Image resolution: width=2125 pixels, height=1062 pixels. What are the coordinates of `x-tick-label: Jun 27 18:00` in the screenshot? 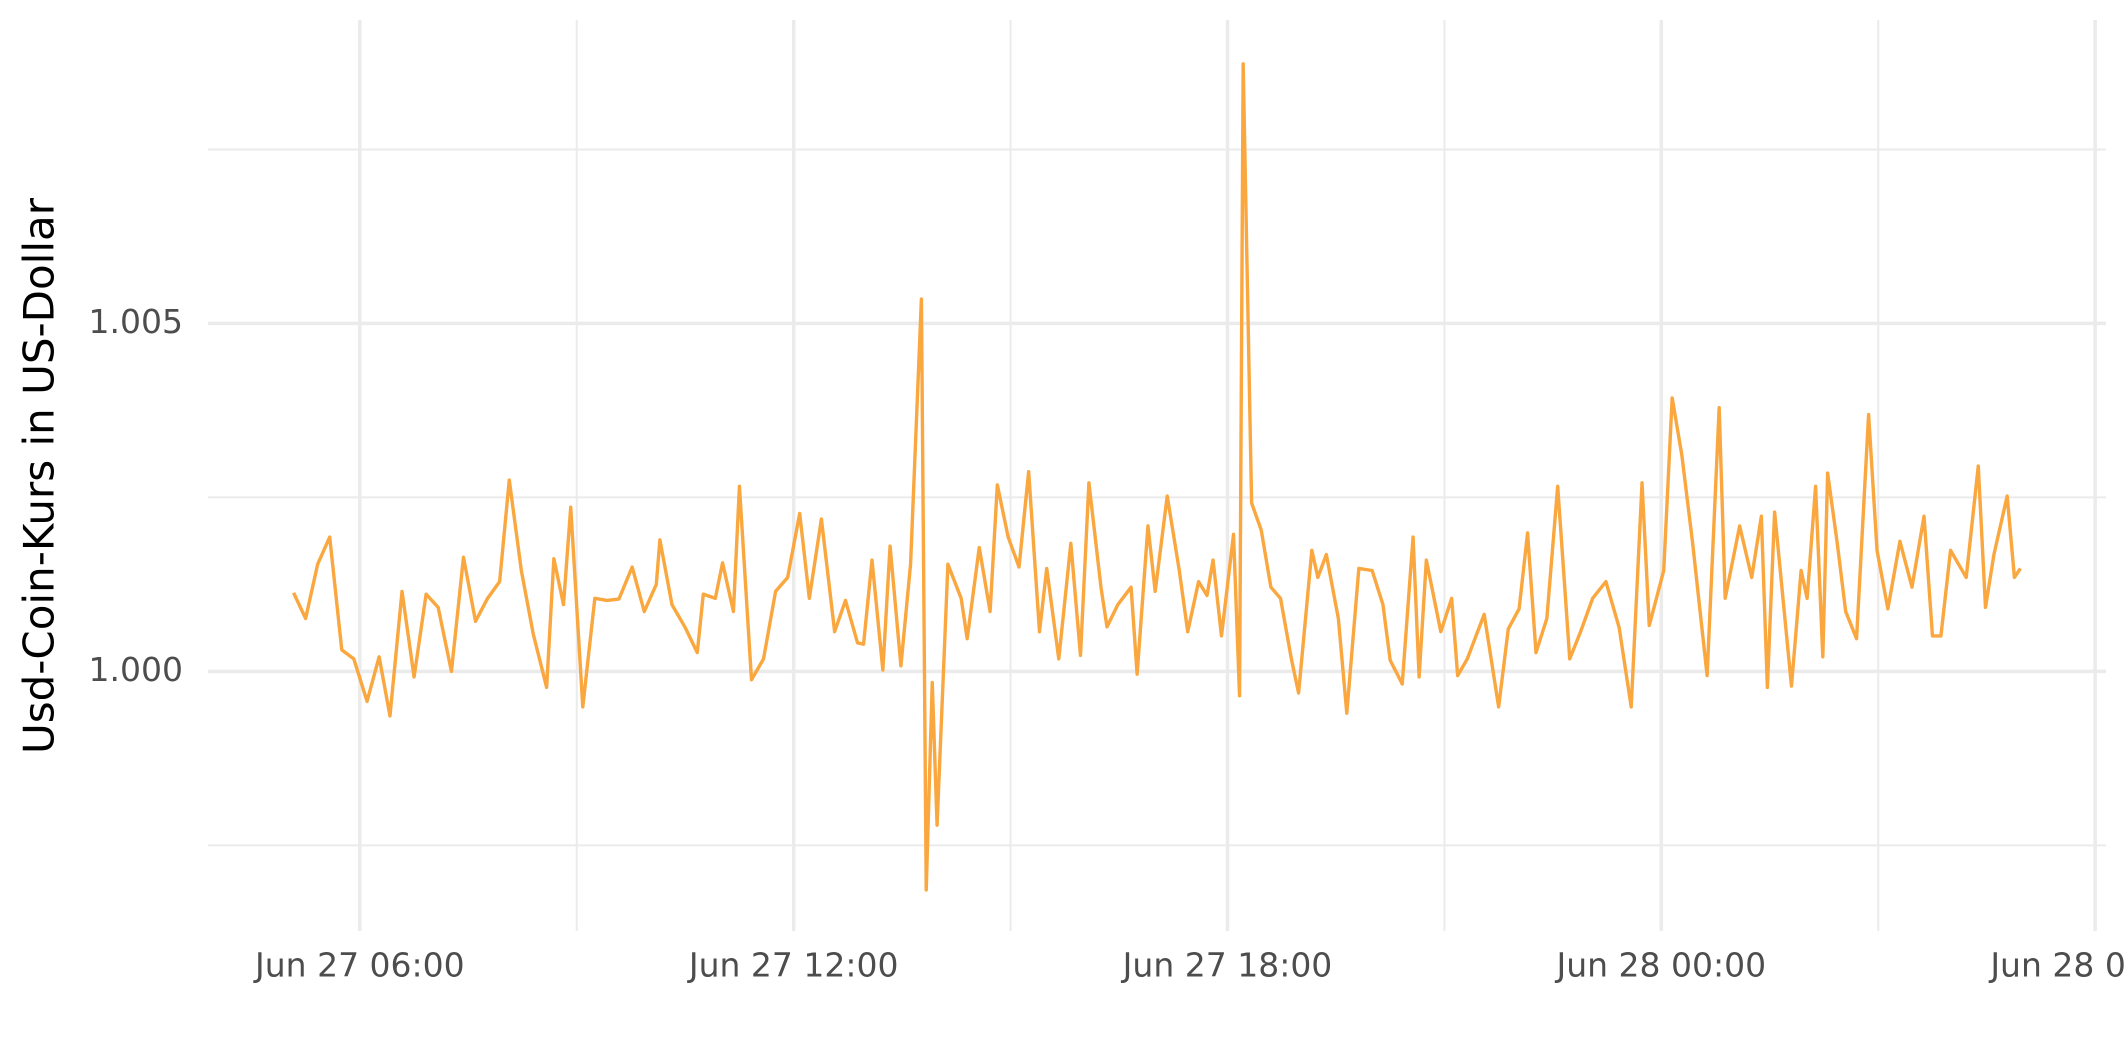 It's located at (1227, 965).